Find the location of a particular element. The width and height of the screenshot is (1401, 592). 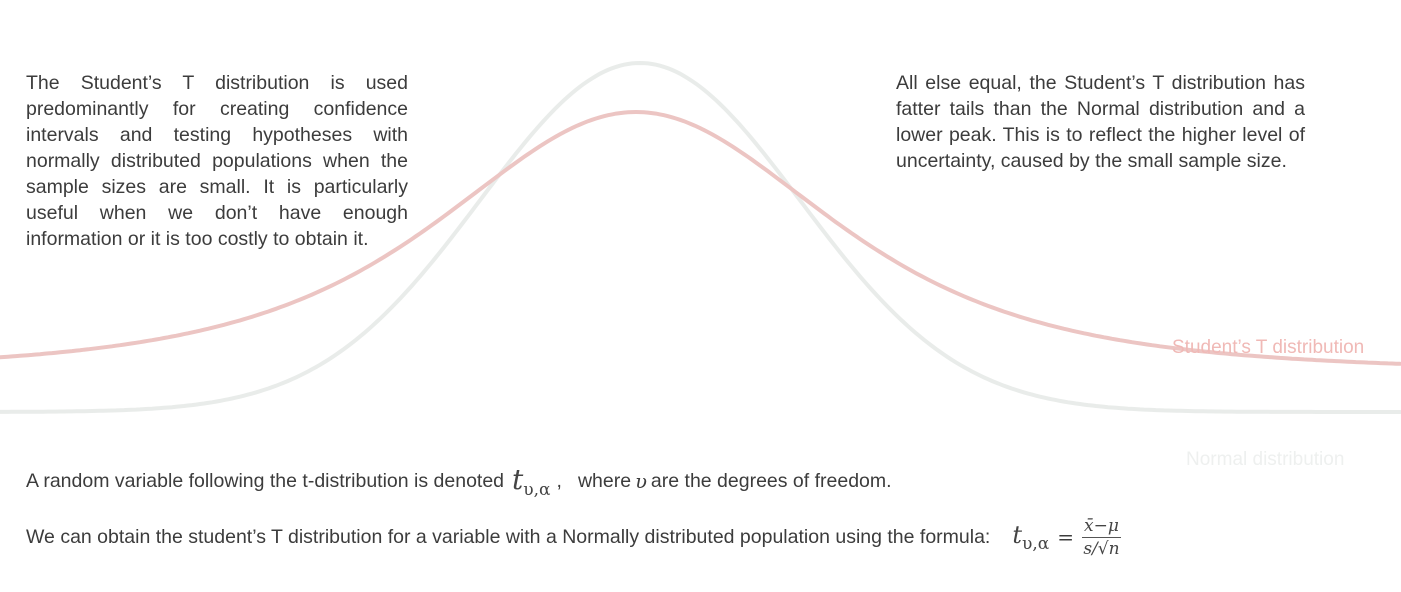

formula-lhs: tυ,α is located at coordinates (1030, 537).